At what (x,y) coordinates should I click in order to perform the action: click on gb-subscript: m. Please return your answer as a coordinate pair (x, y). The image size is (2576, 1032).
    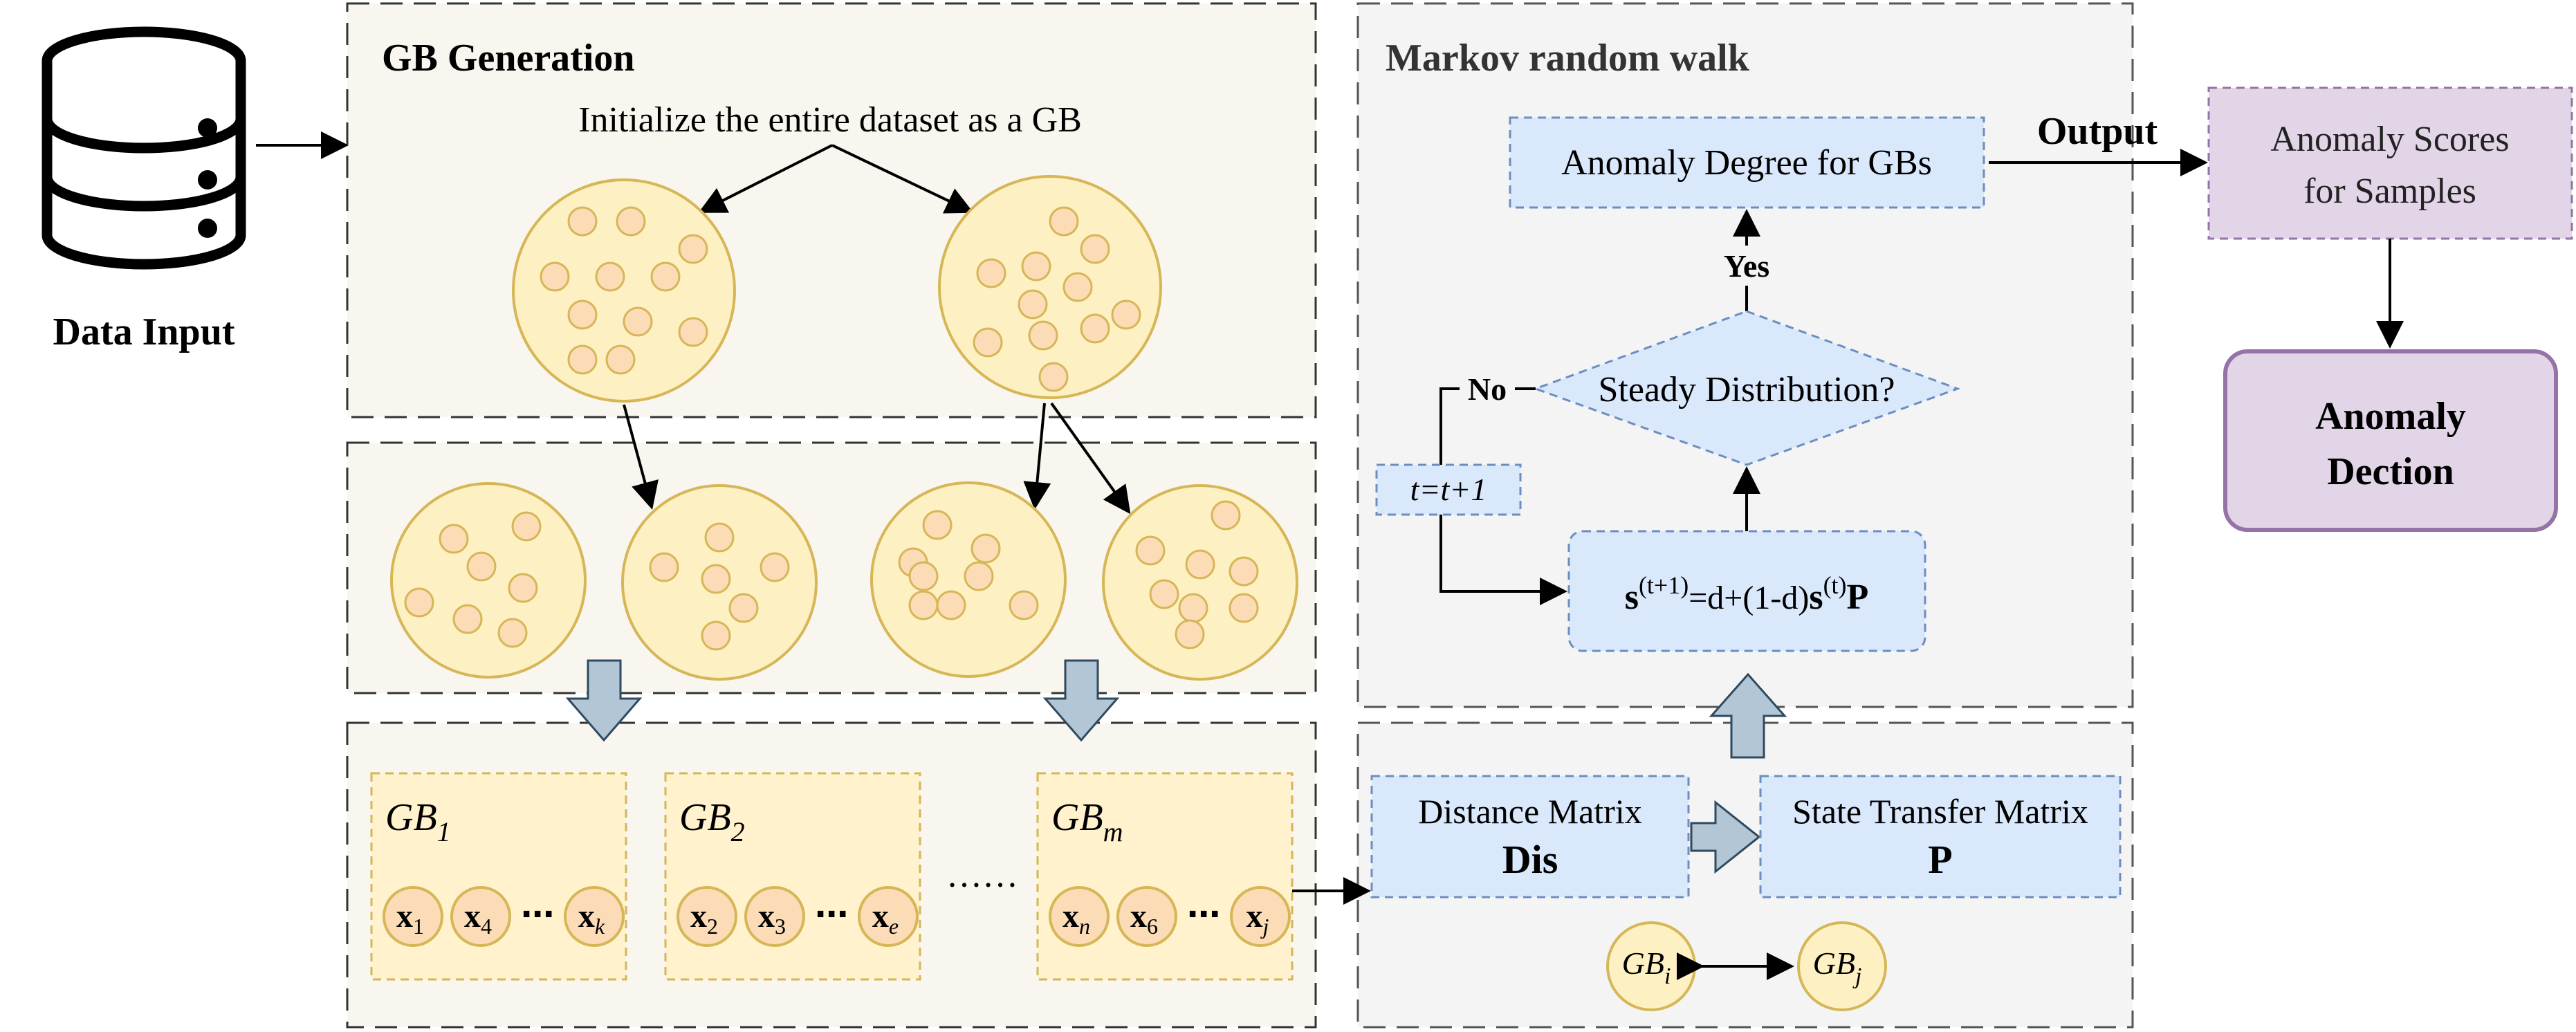
    Looking at the image, I should click on (1113, 831).